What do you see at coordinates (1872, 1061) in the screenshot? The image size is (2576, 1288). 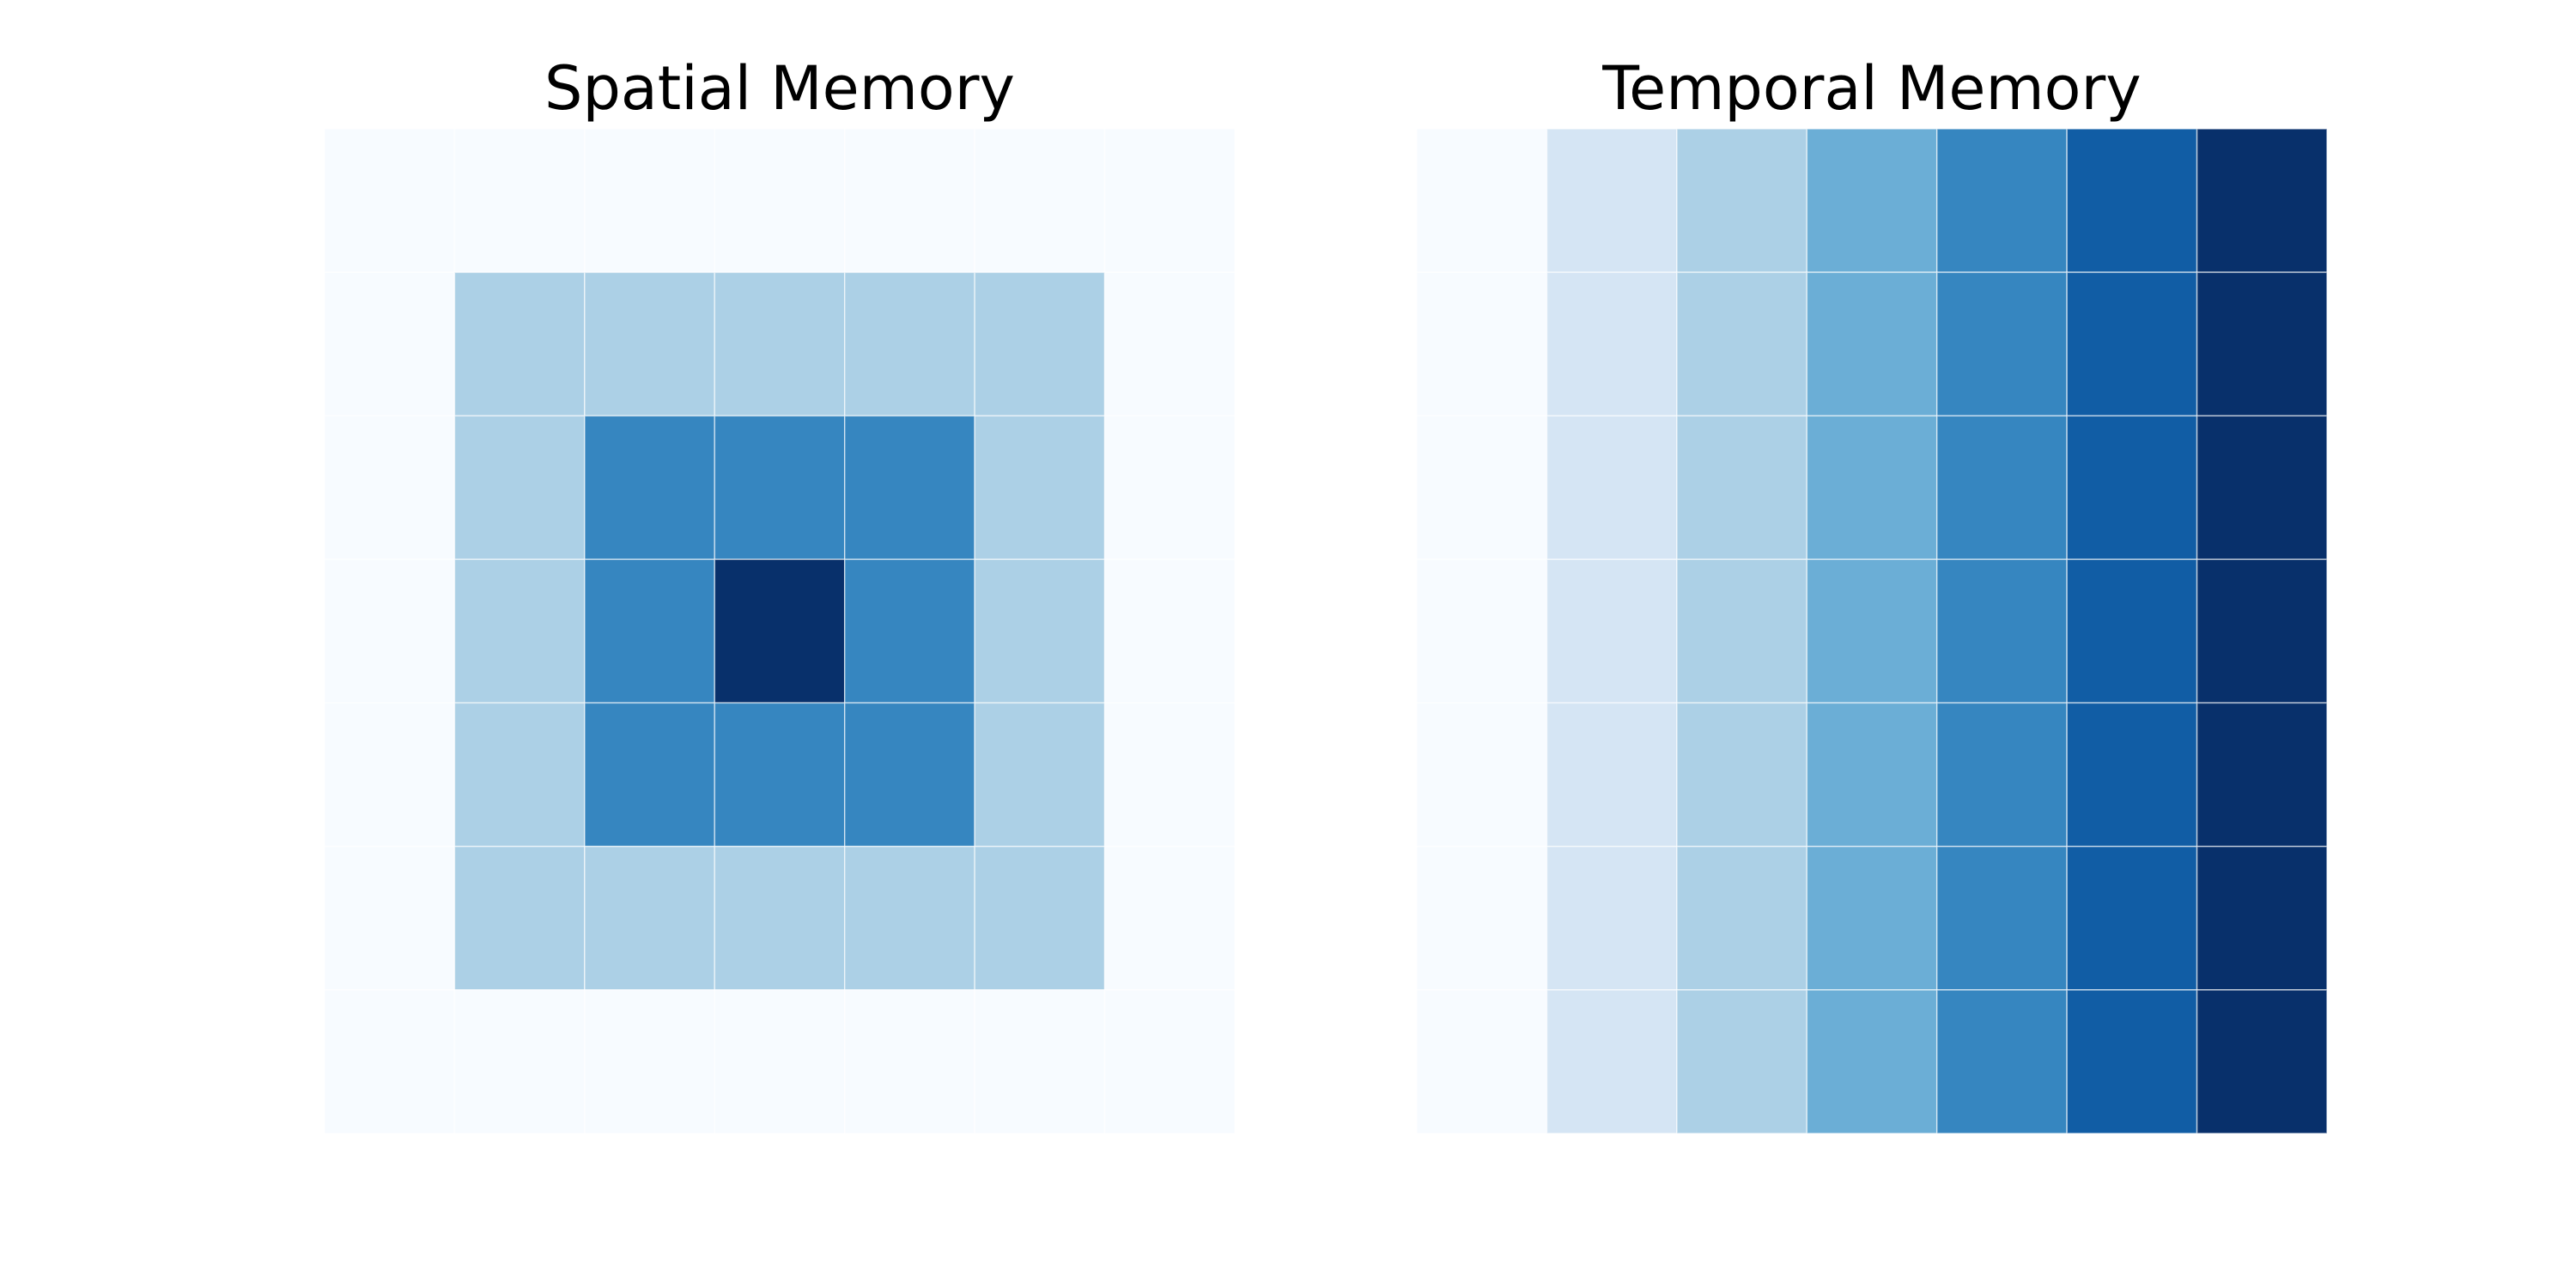 I see `temporal-memory-cell-r6-c3` at bounding box center [1872, 1061].